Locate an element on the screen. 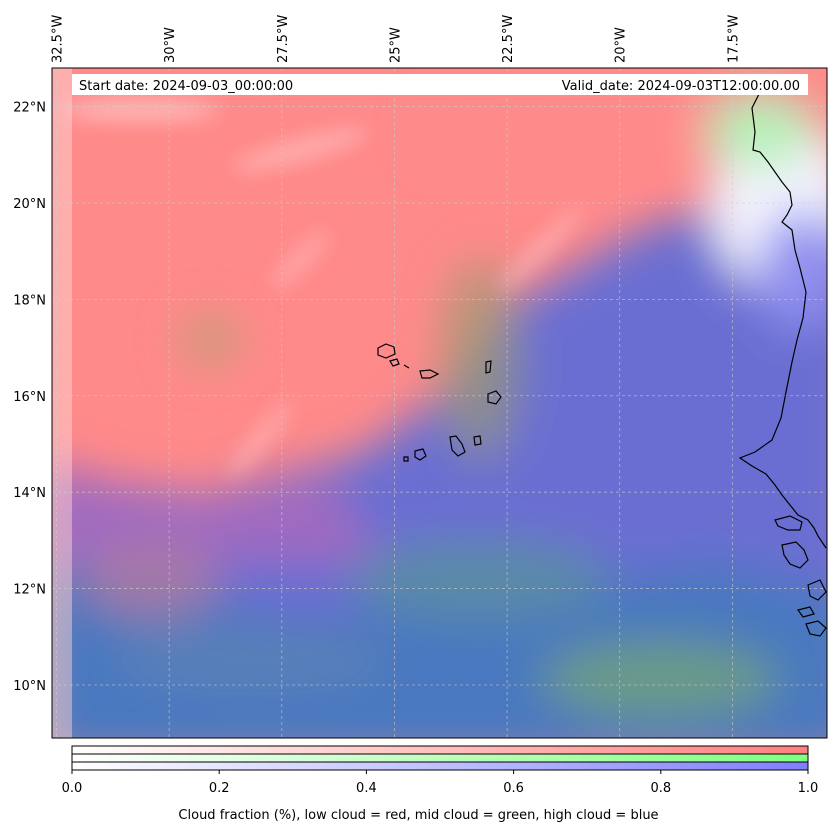 This screenshot has height=836, width=837. lat-tick-label: 10°N is located at coordinates (29, 686).